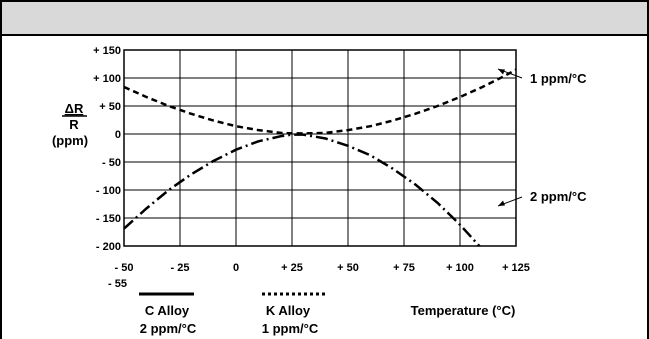 The width and height of the screenshot is (649, 339). I want to click on y-axis-label-unit: (ppm), so click(70, 140).